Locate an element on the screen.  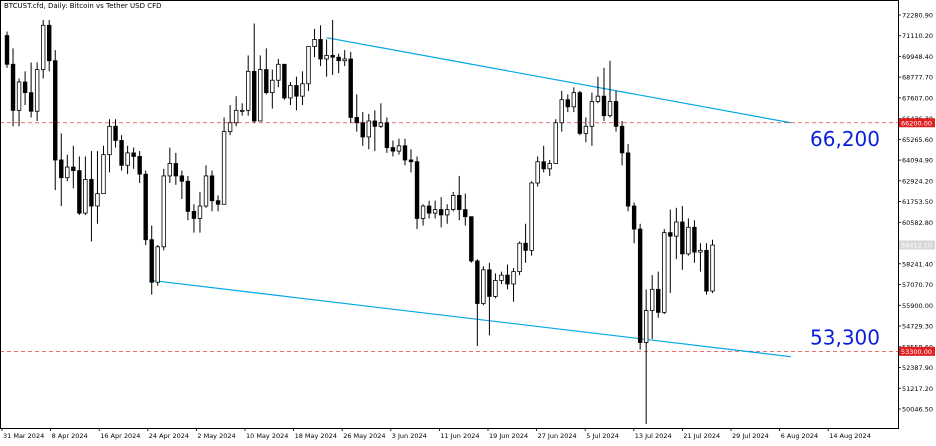
x-tick-label: 24 Apr 2024 is located at coordinates (169, 436).